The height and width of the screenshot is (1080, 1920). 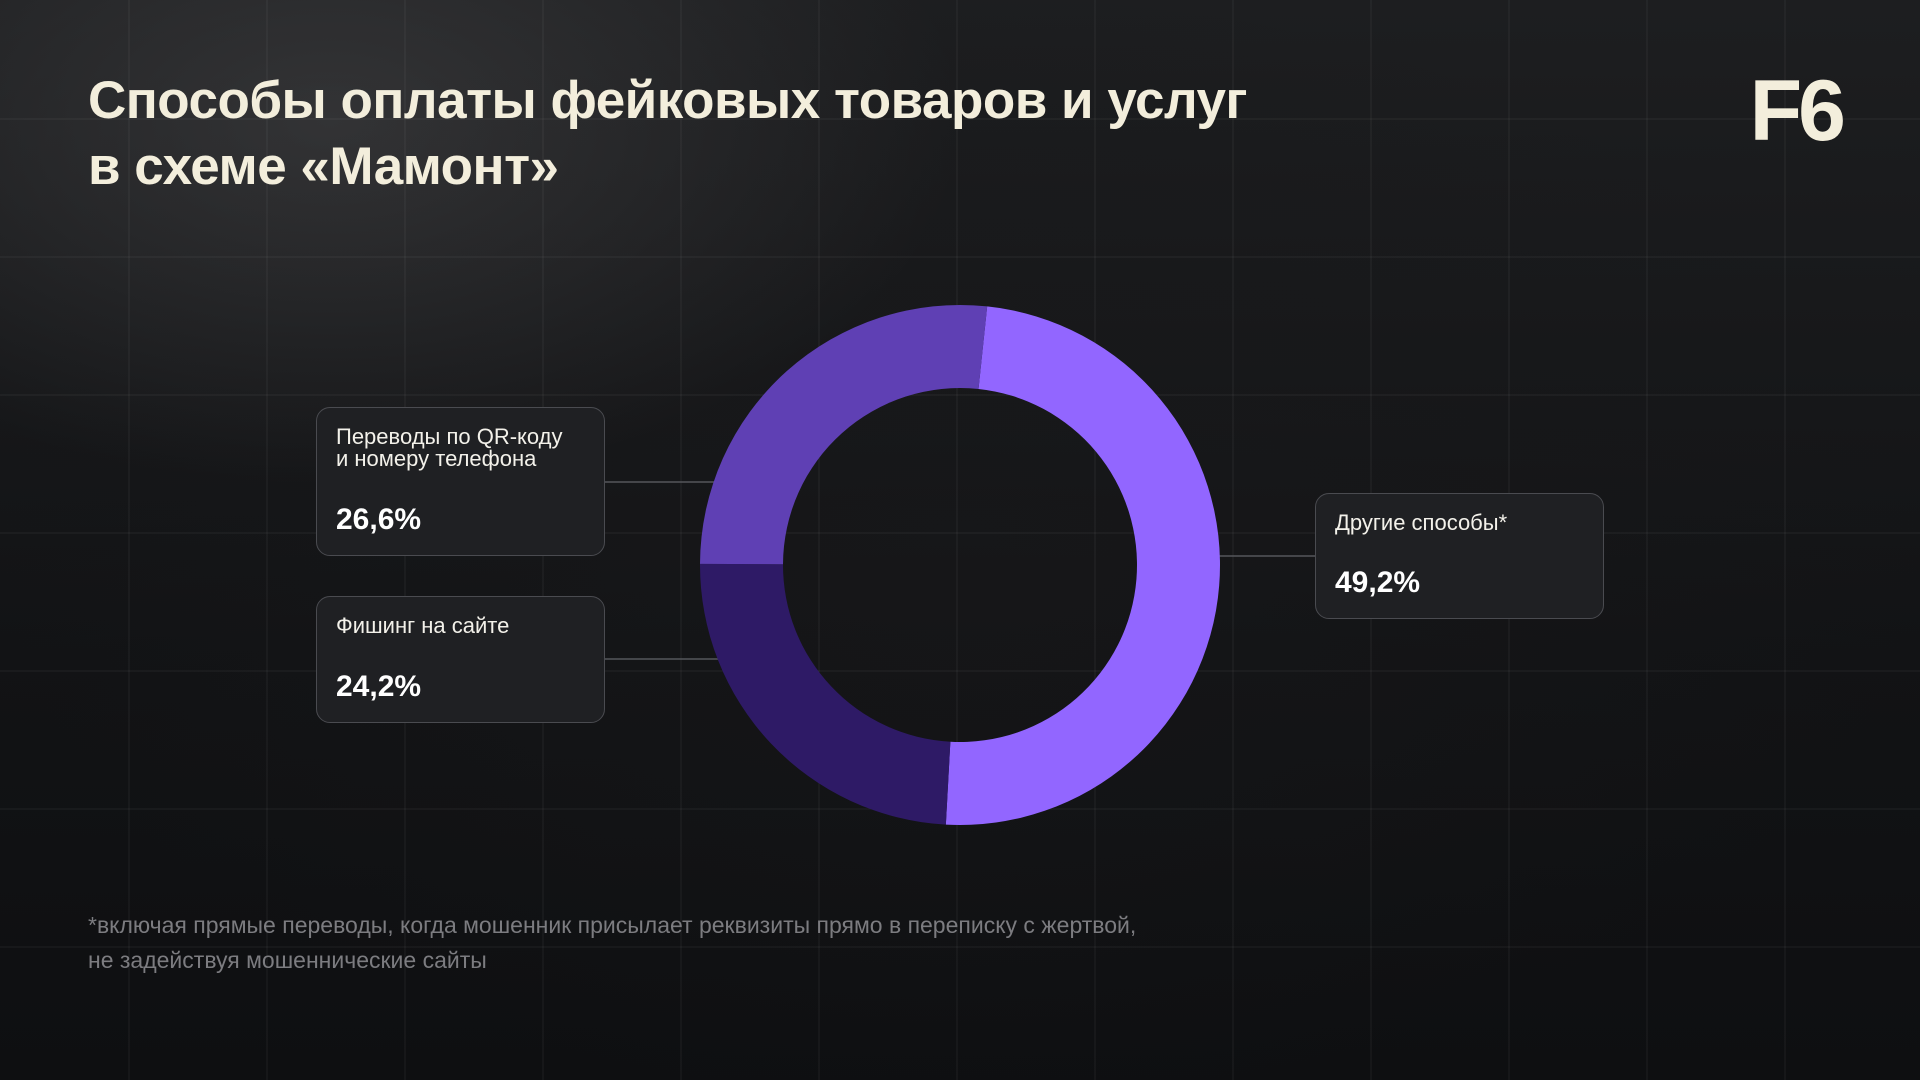 I want to click on callout-label: Переводы по QR-коду и номеру телефона, so click(x=460, y=448).